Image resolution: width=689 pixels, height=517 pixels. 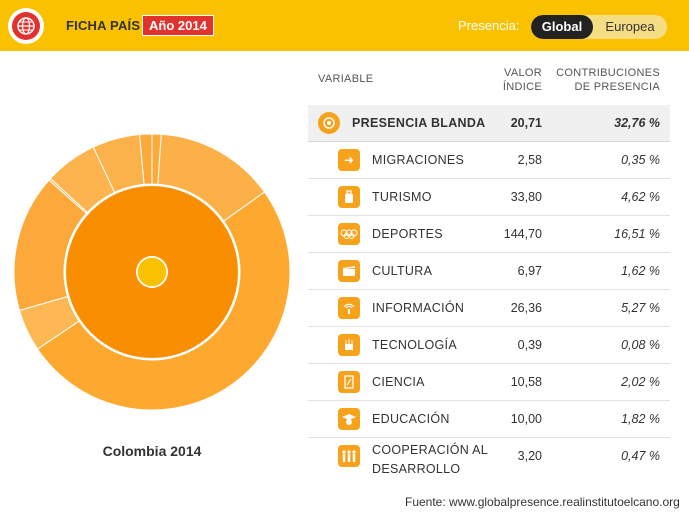 I want to click on row-label: TURISMO, so click(x=402, y=197).